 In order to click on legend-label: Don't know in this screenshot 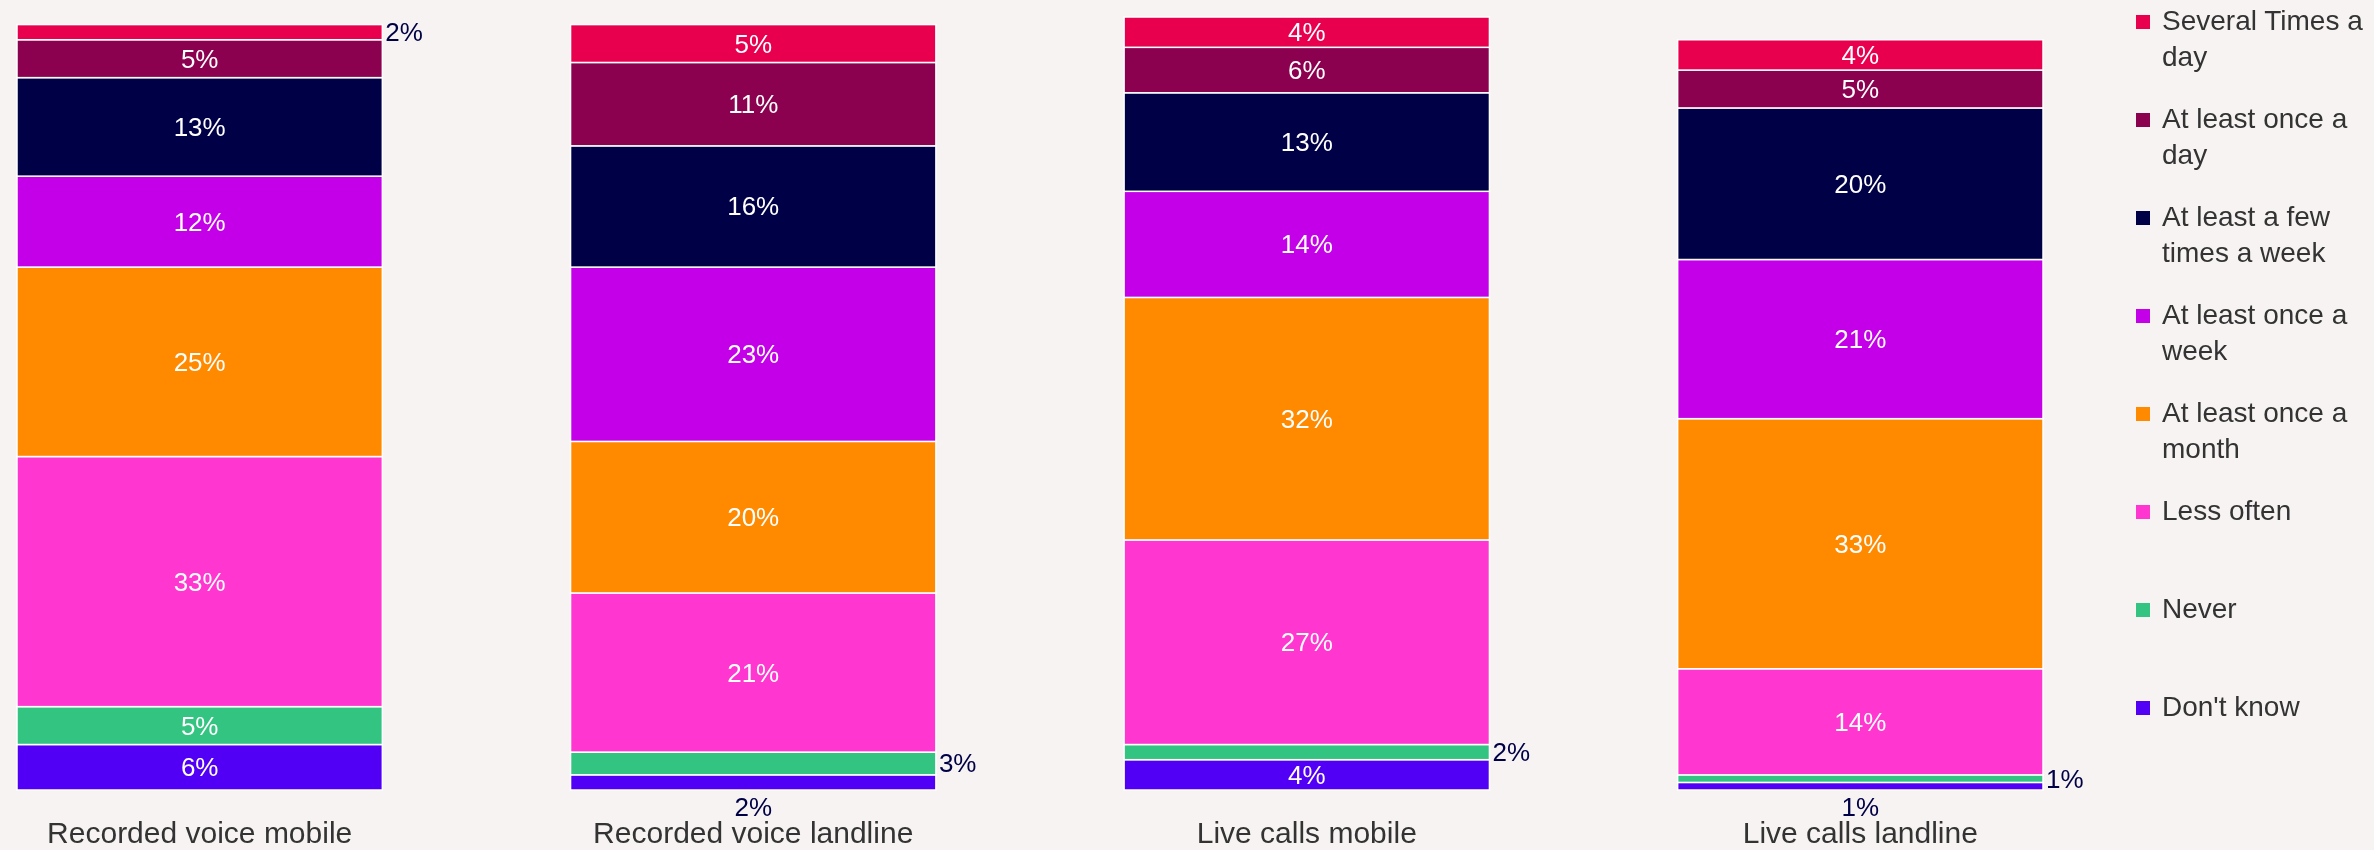, I will do `click(2231, 706)`.